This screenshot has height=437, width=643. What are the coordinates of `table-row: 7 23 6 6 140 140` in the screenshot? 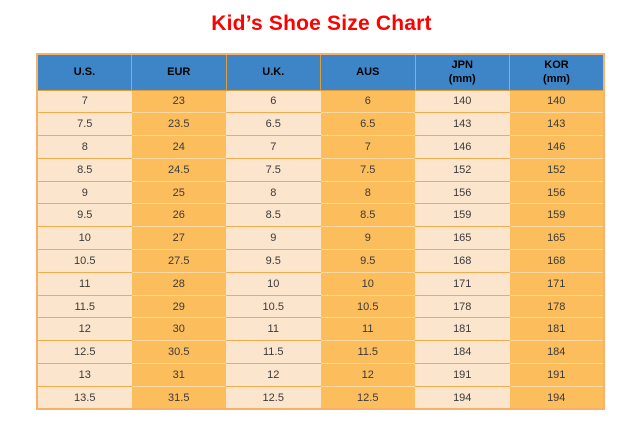 It's located at (320, 102).